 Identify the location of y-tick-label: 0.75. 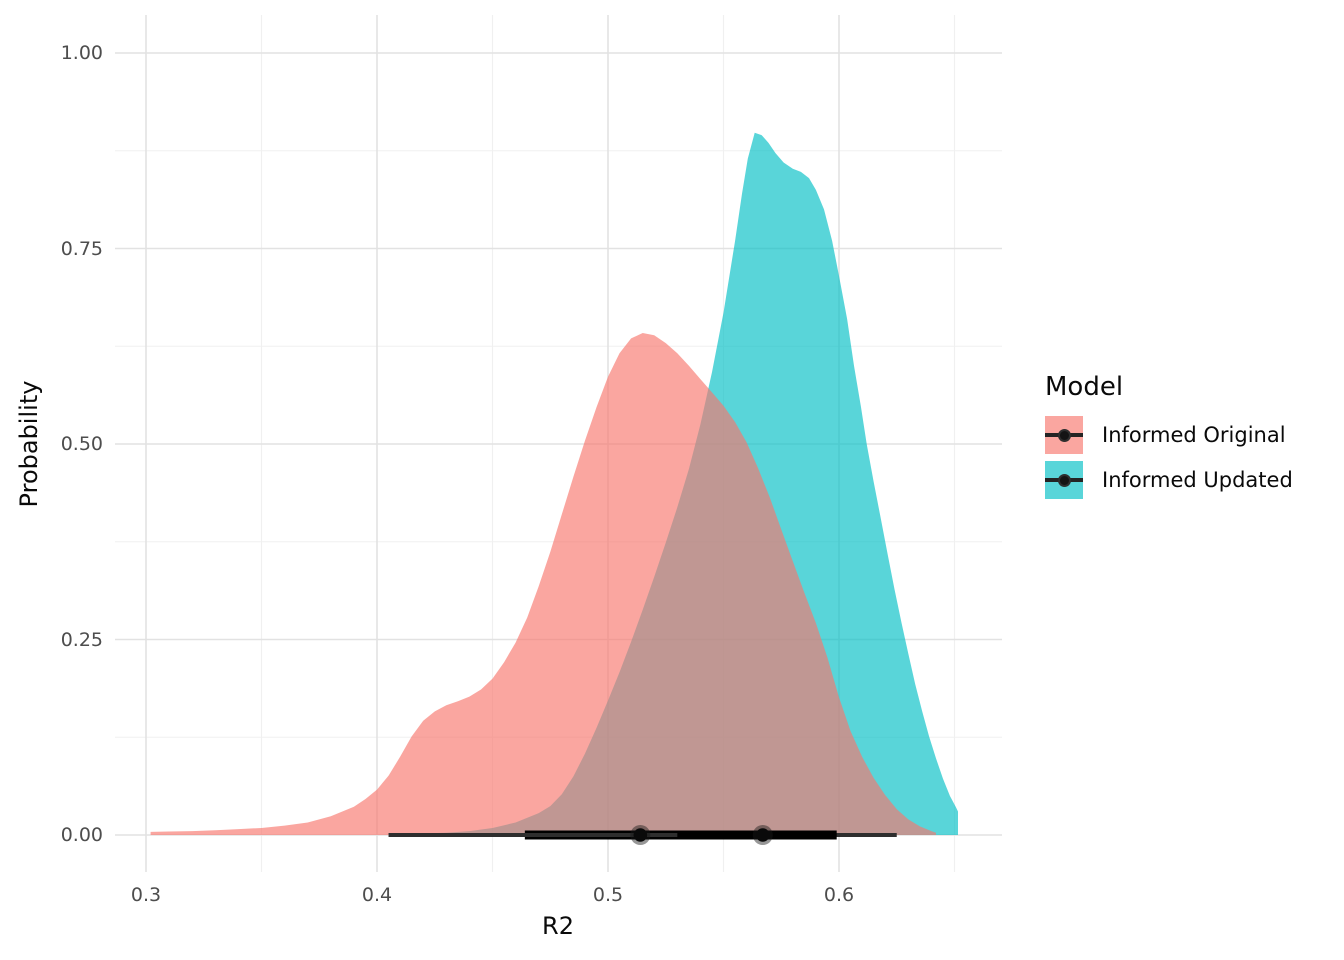
(81, 248).